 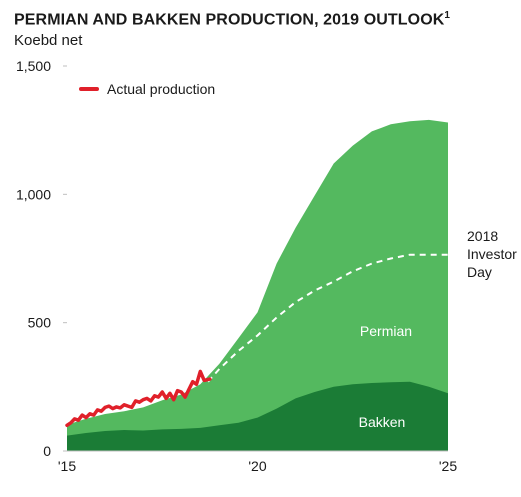 I want to click on x-tick-label: '20, so click(x=257, y=466).